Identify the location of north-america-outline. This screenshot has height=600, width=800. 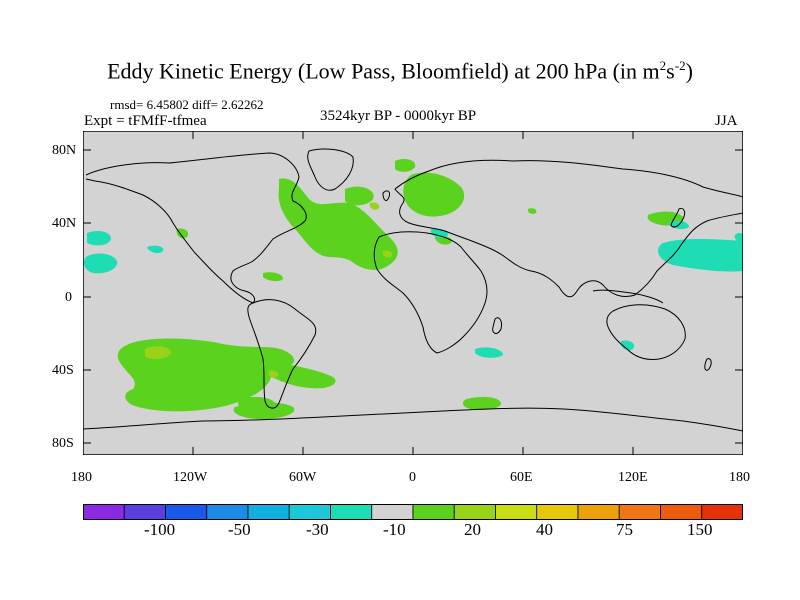
(196, 228).